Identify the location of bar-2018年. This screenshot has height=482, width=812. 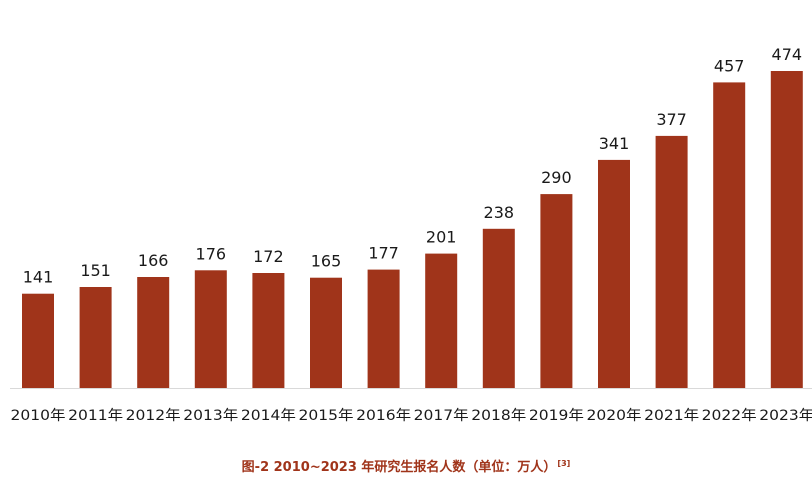
(498, 308).